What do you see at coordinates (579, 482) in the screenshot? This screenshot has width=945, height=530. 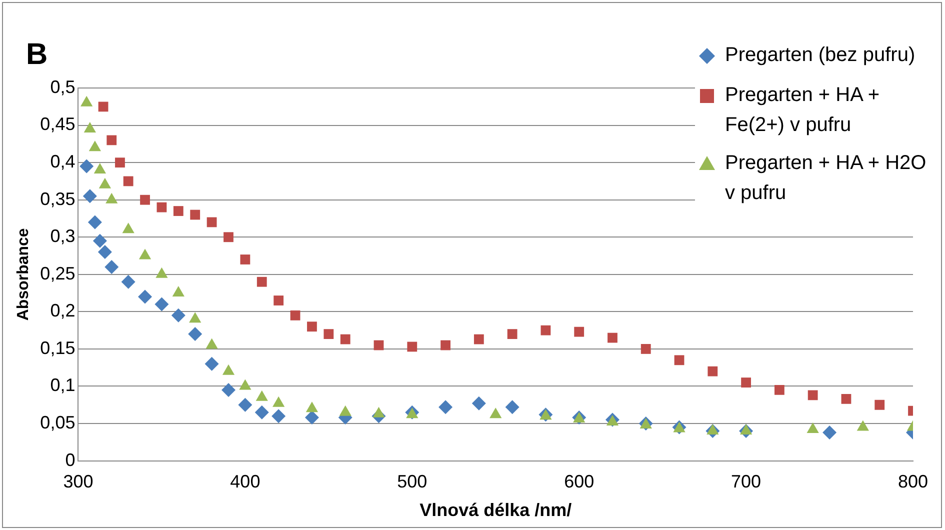 I see `x-tick-label: 600` at bounding box center [579, 482].